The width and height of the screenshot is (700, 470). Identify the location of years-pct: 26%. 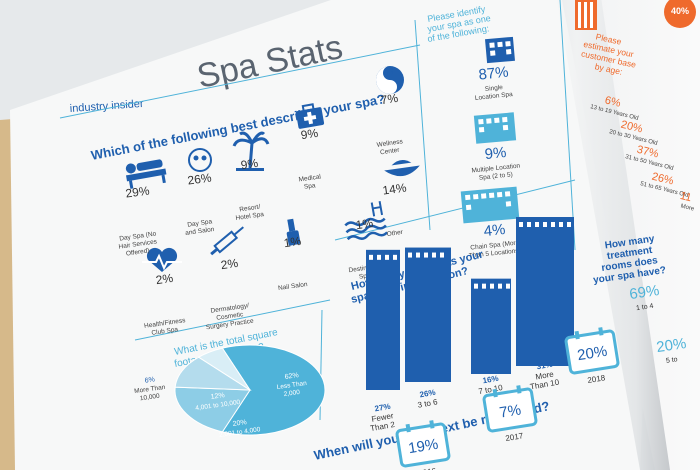
(427, 394).